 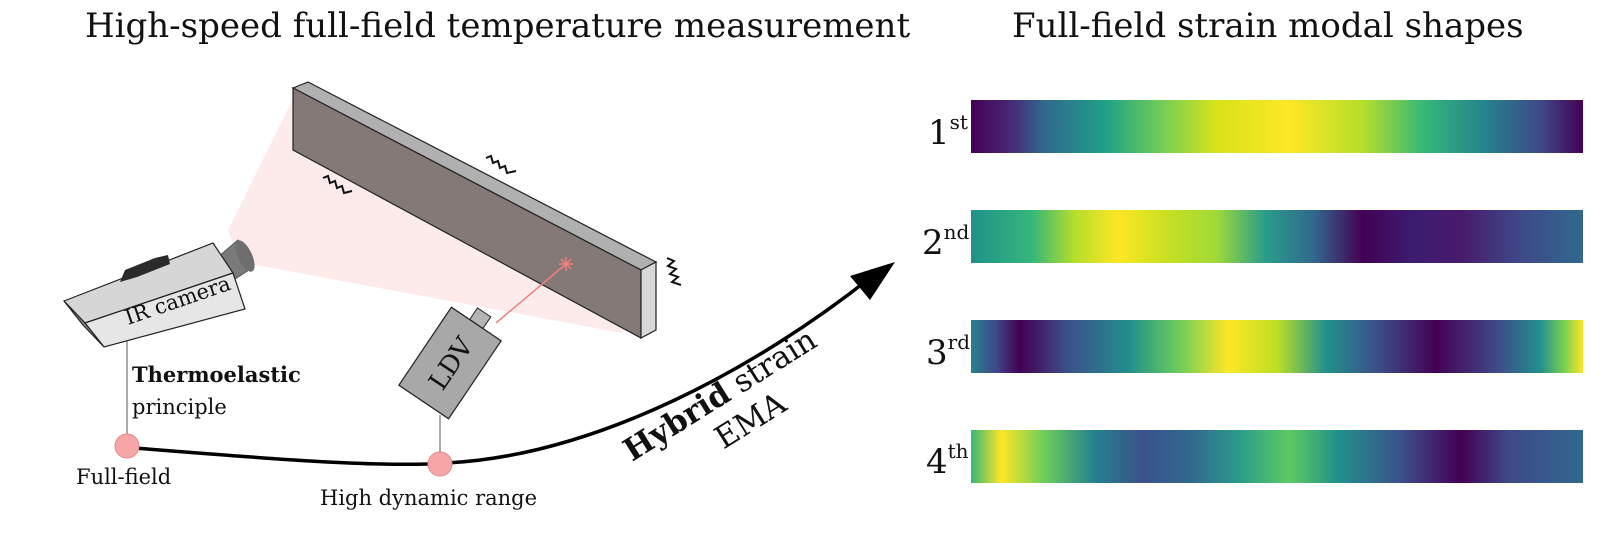 I want to click on laser-beam, so click(x=531, y=293).